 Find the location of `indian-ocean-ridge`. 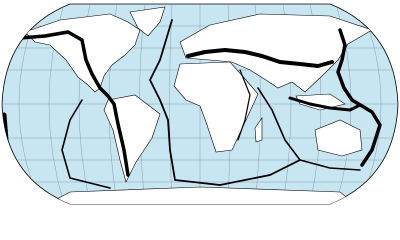

indian-ocean-ridge is located at coordinates (309, 129).